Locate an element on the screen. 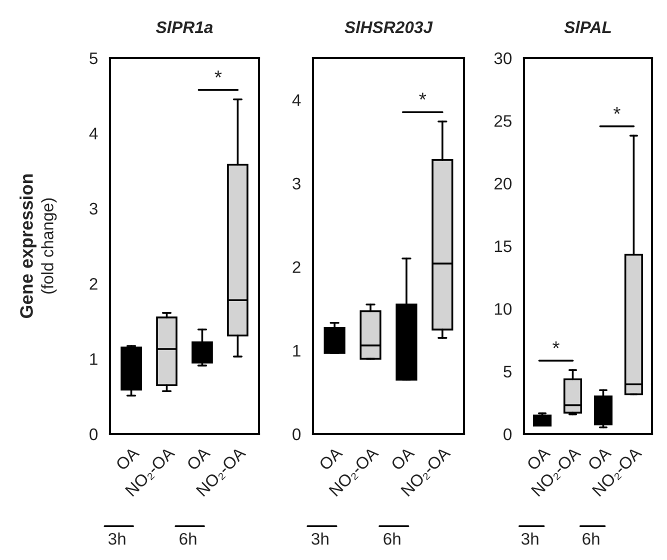 Image resolution: width=667 pixels, height=560 pixels. y-tick-label: 30 is located at coordinates (503, 58).